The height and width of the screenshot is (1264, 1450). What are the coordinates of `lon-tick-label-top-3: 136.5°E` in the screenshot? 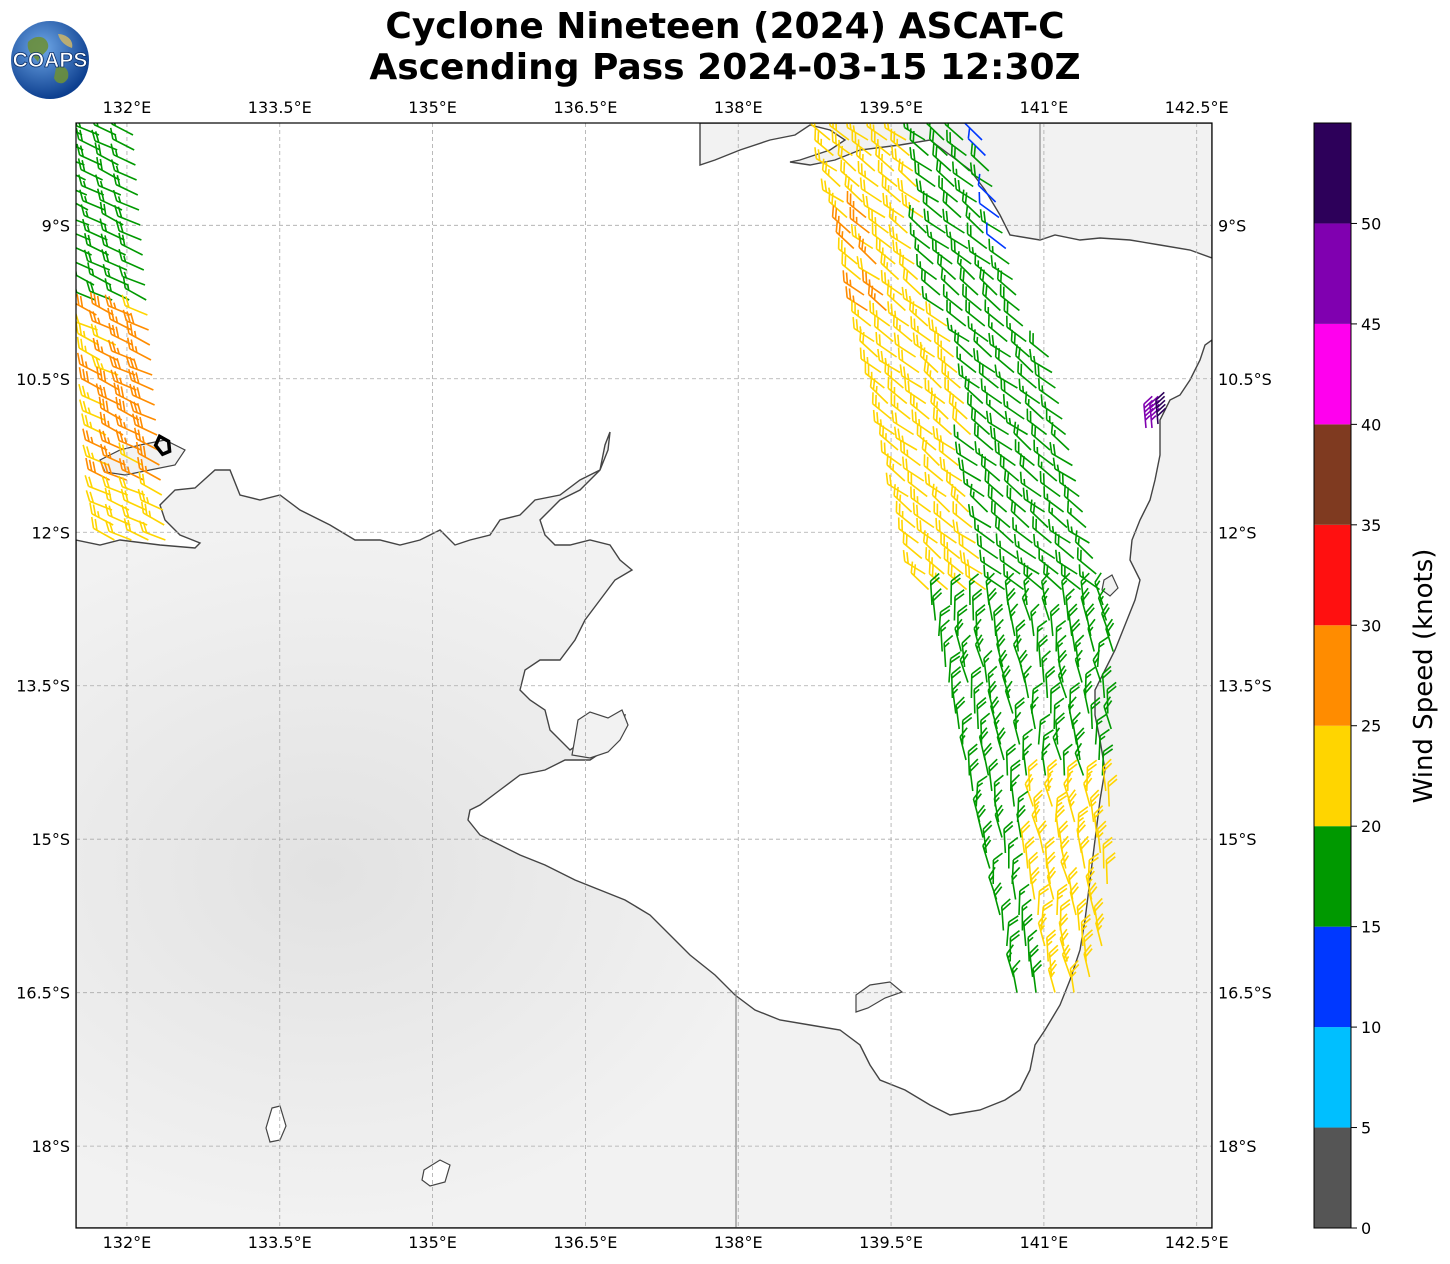 It's located at (585, 107).